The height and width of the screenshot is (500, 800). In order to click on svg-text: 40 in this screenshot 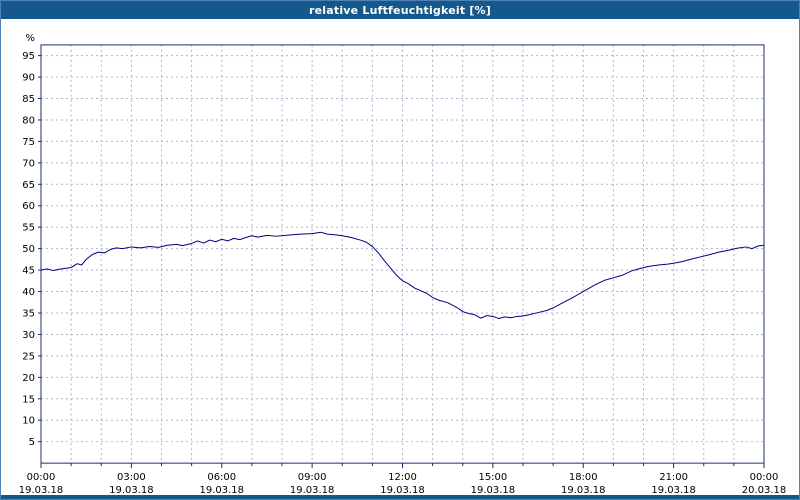, I will do `click(28, 292)`.